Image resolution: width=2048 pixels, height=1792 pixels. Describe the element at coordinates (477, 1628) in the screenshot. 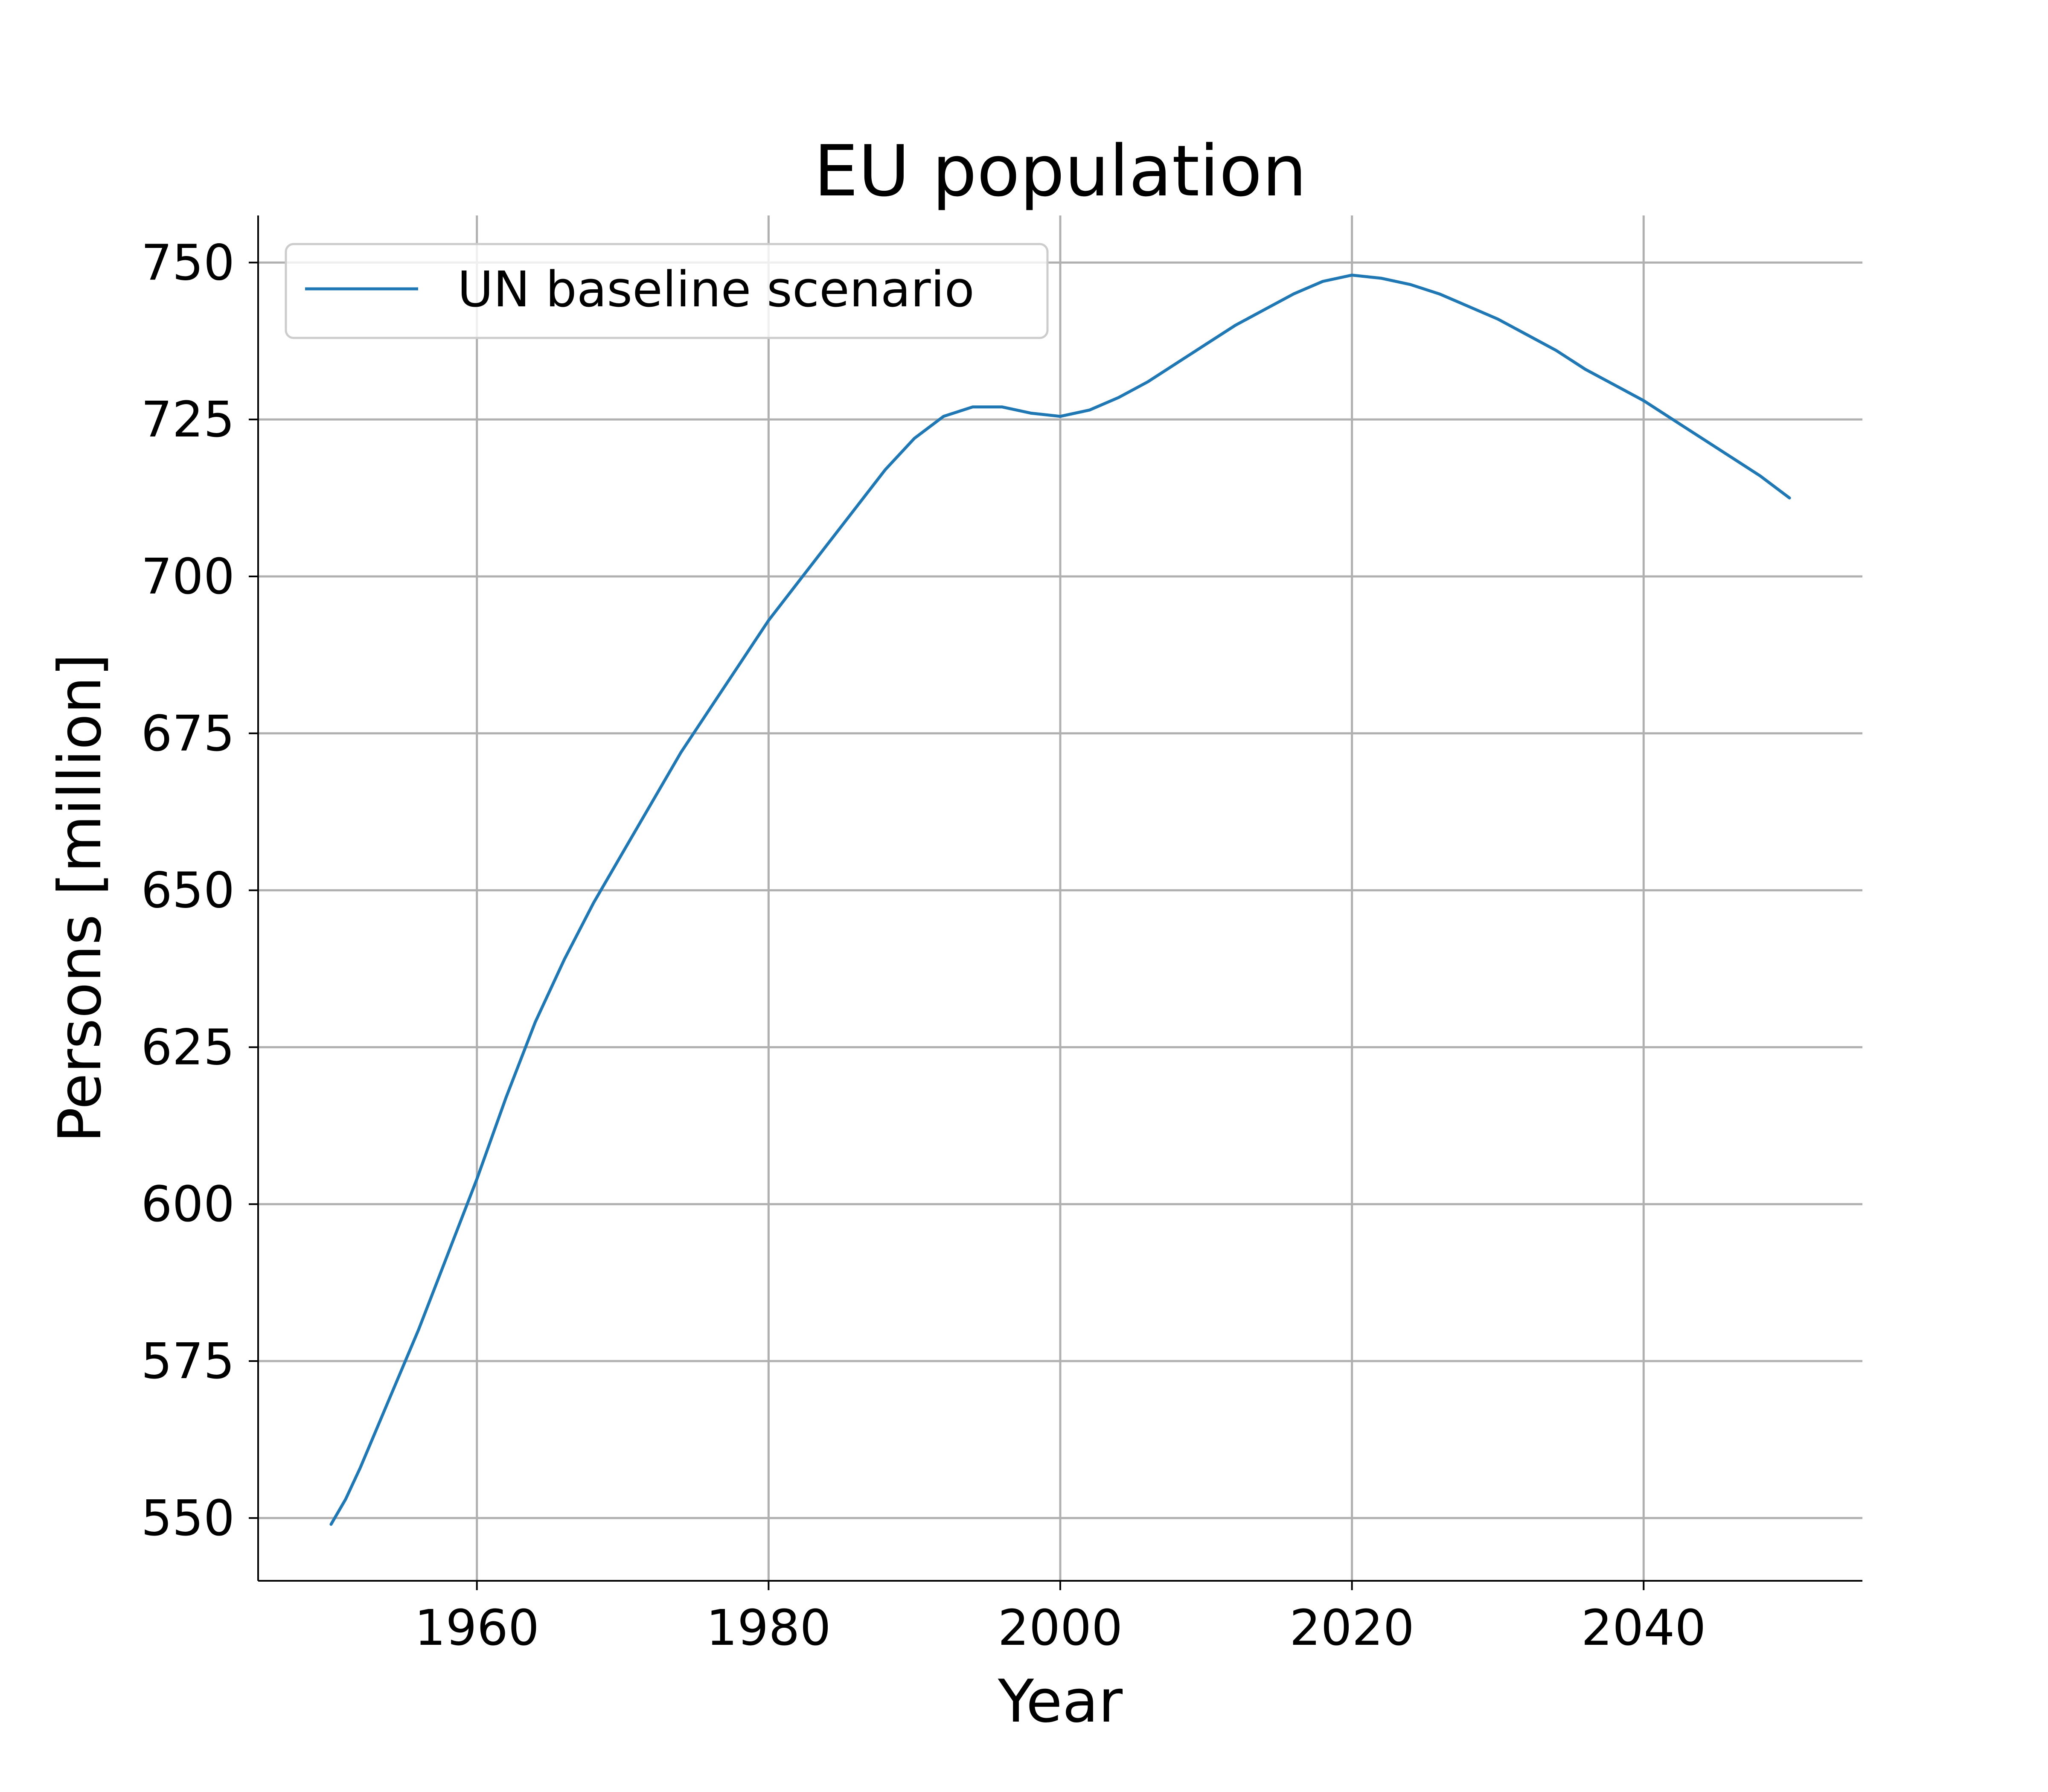

I see `x-tick-label: 1960` at that location.